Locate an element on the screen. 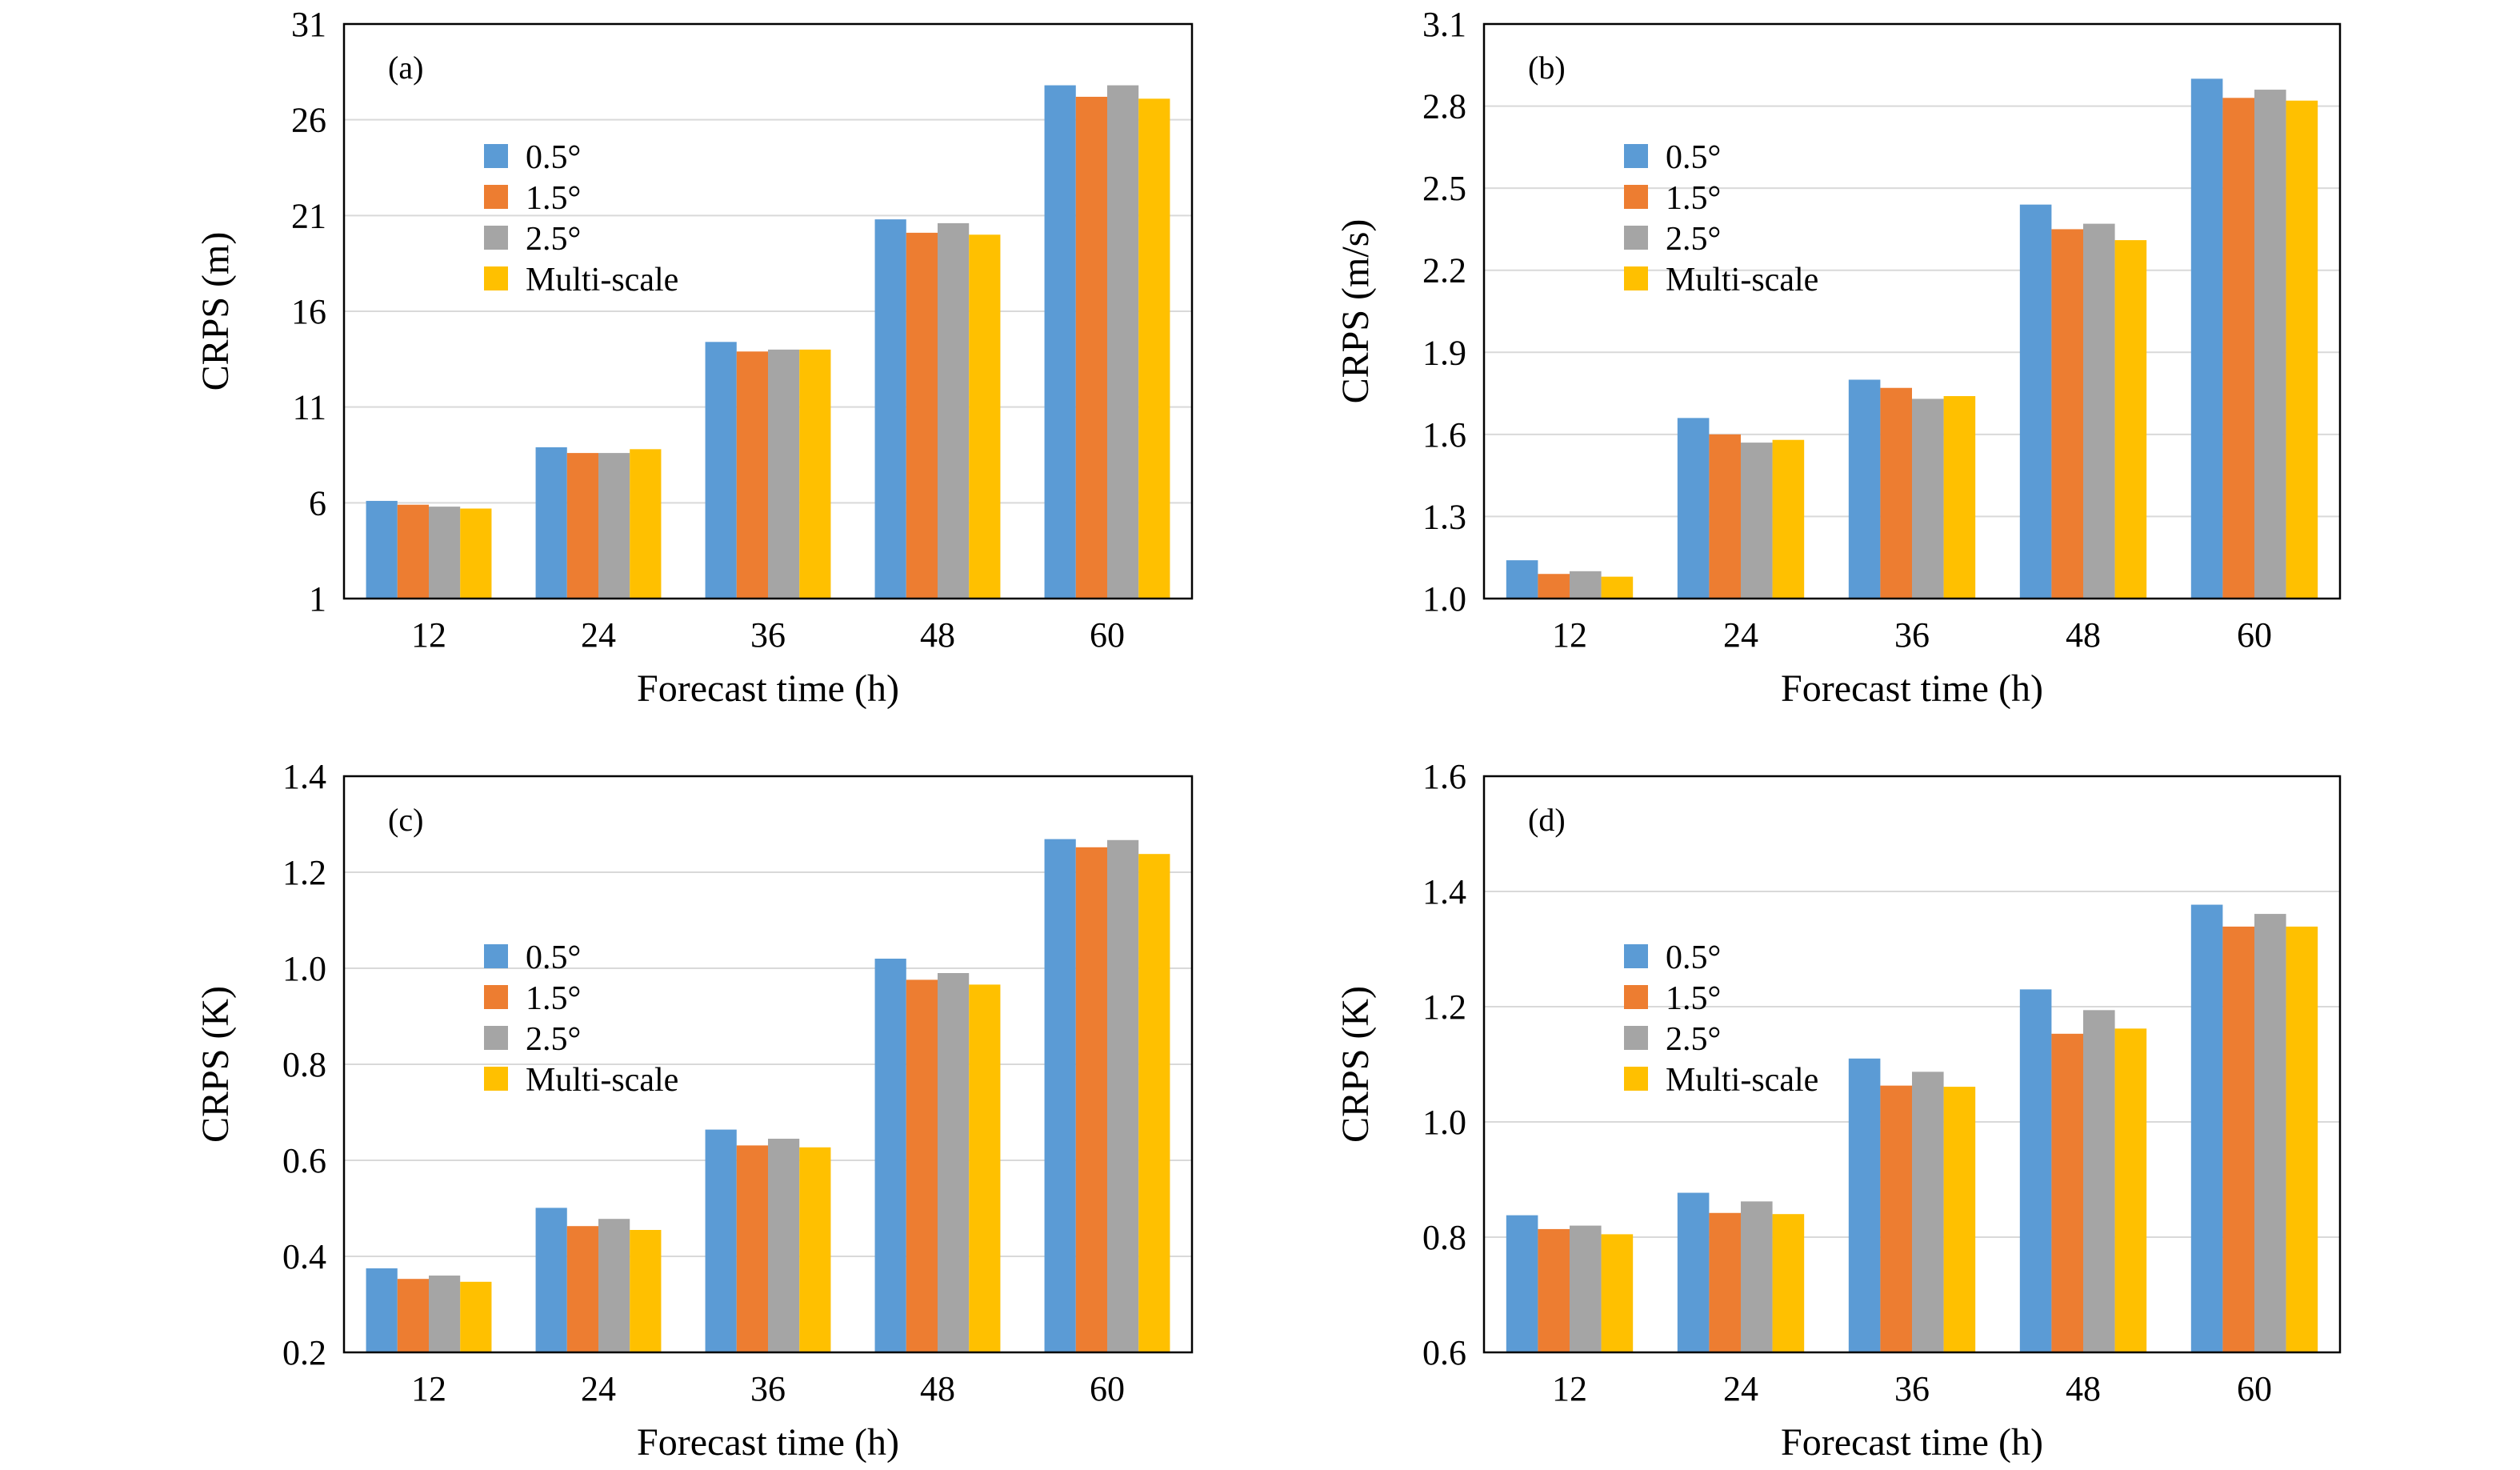  x-tick-label: 24 is located at coordinates (1740, 635).